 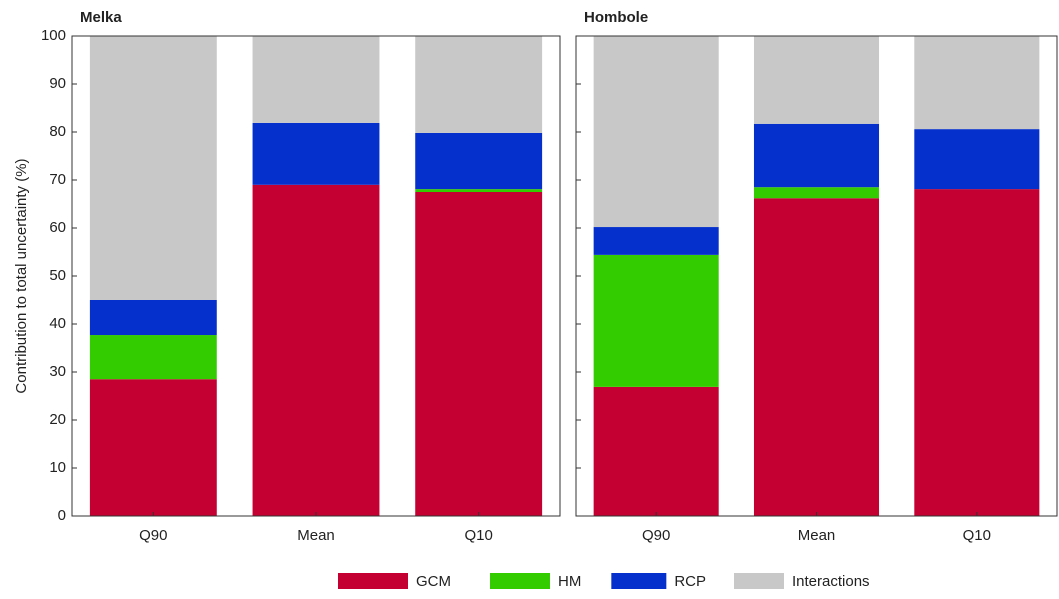 I want to click on y-tick-label: 10, so click(x=57, y=467).